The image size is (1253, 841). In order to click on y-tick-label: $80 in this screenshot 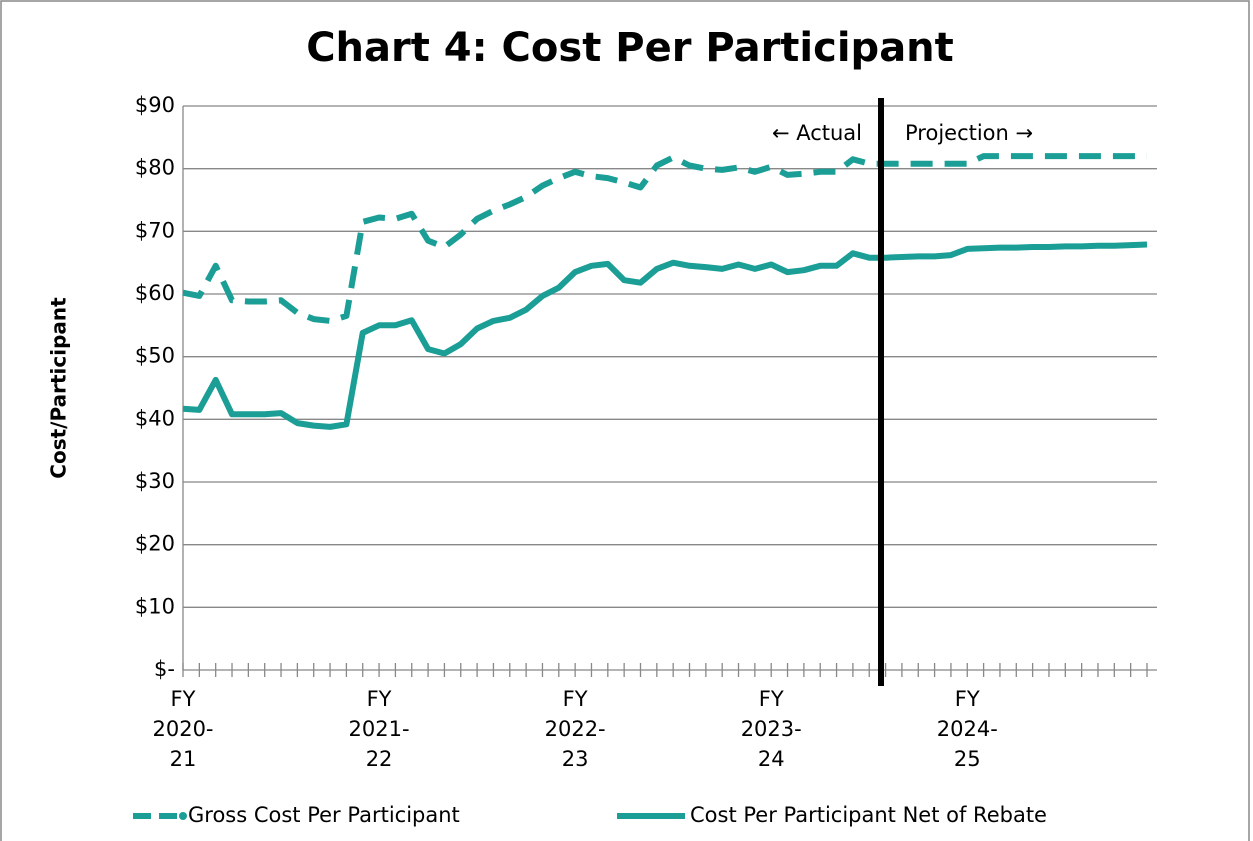, I will do `click(155, 168)`.